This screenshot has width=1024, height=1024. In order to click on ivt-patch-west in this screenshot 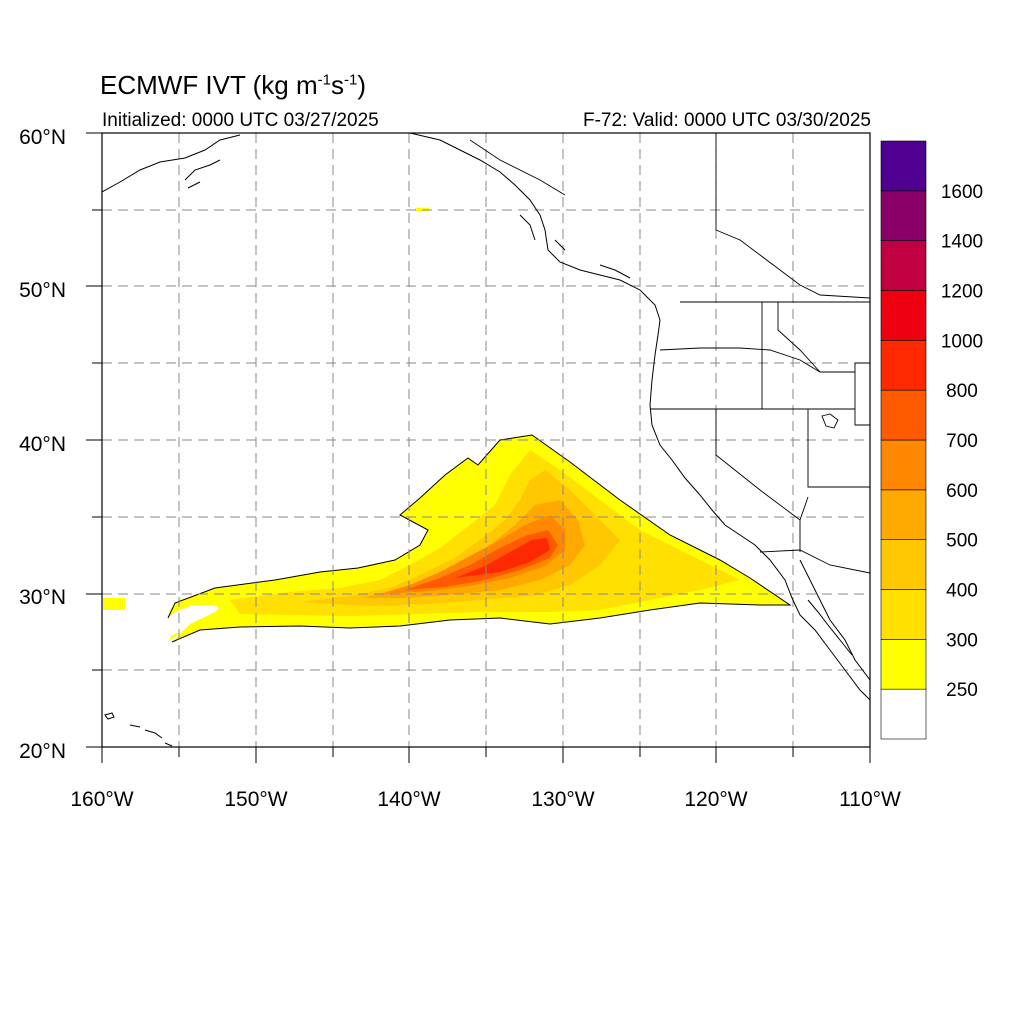, I will do `click(114, 604)`.